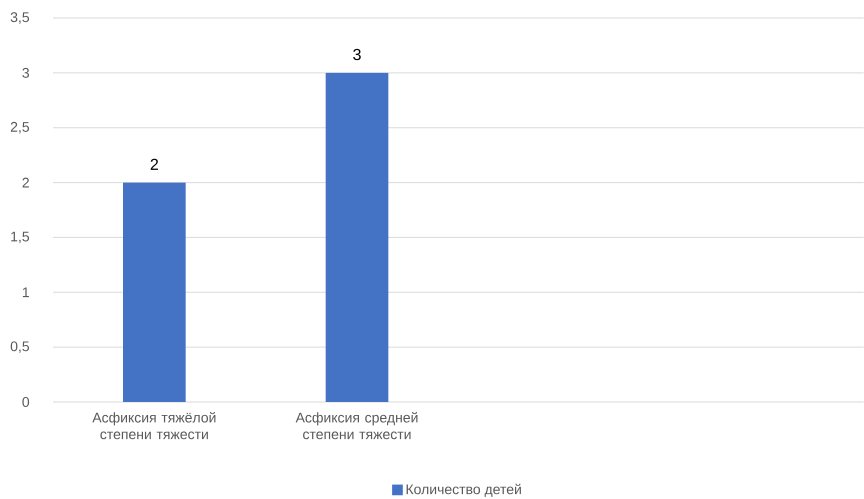 This screenshot has width=864, height=499. What do you see at coordinates (20, 128) in the screenshot?
I see `y-tick-label: 2,5` at bounding box center [20, 128].